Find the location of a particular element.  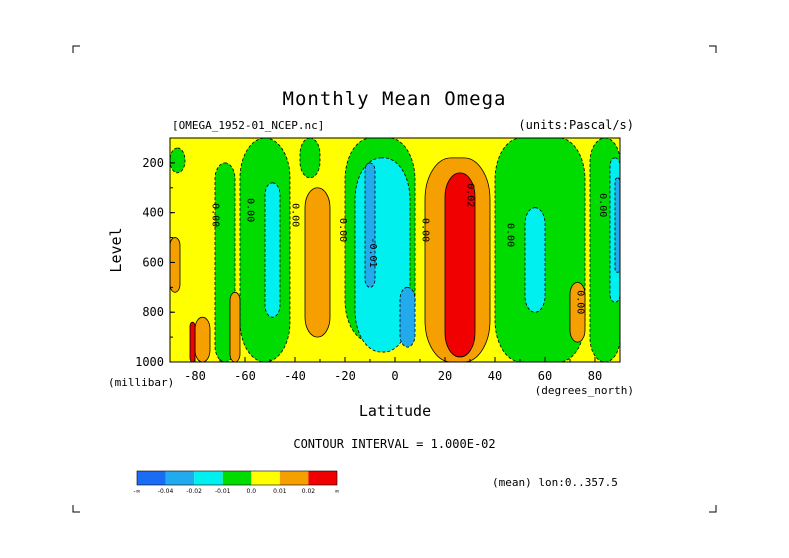

colorbar: -∞ -0.04 -0.02 -0.01 0.0 0.01 0.02 ∞ is located at coordinates (236, 482).